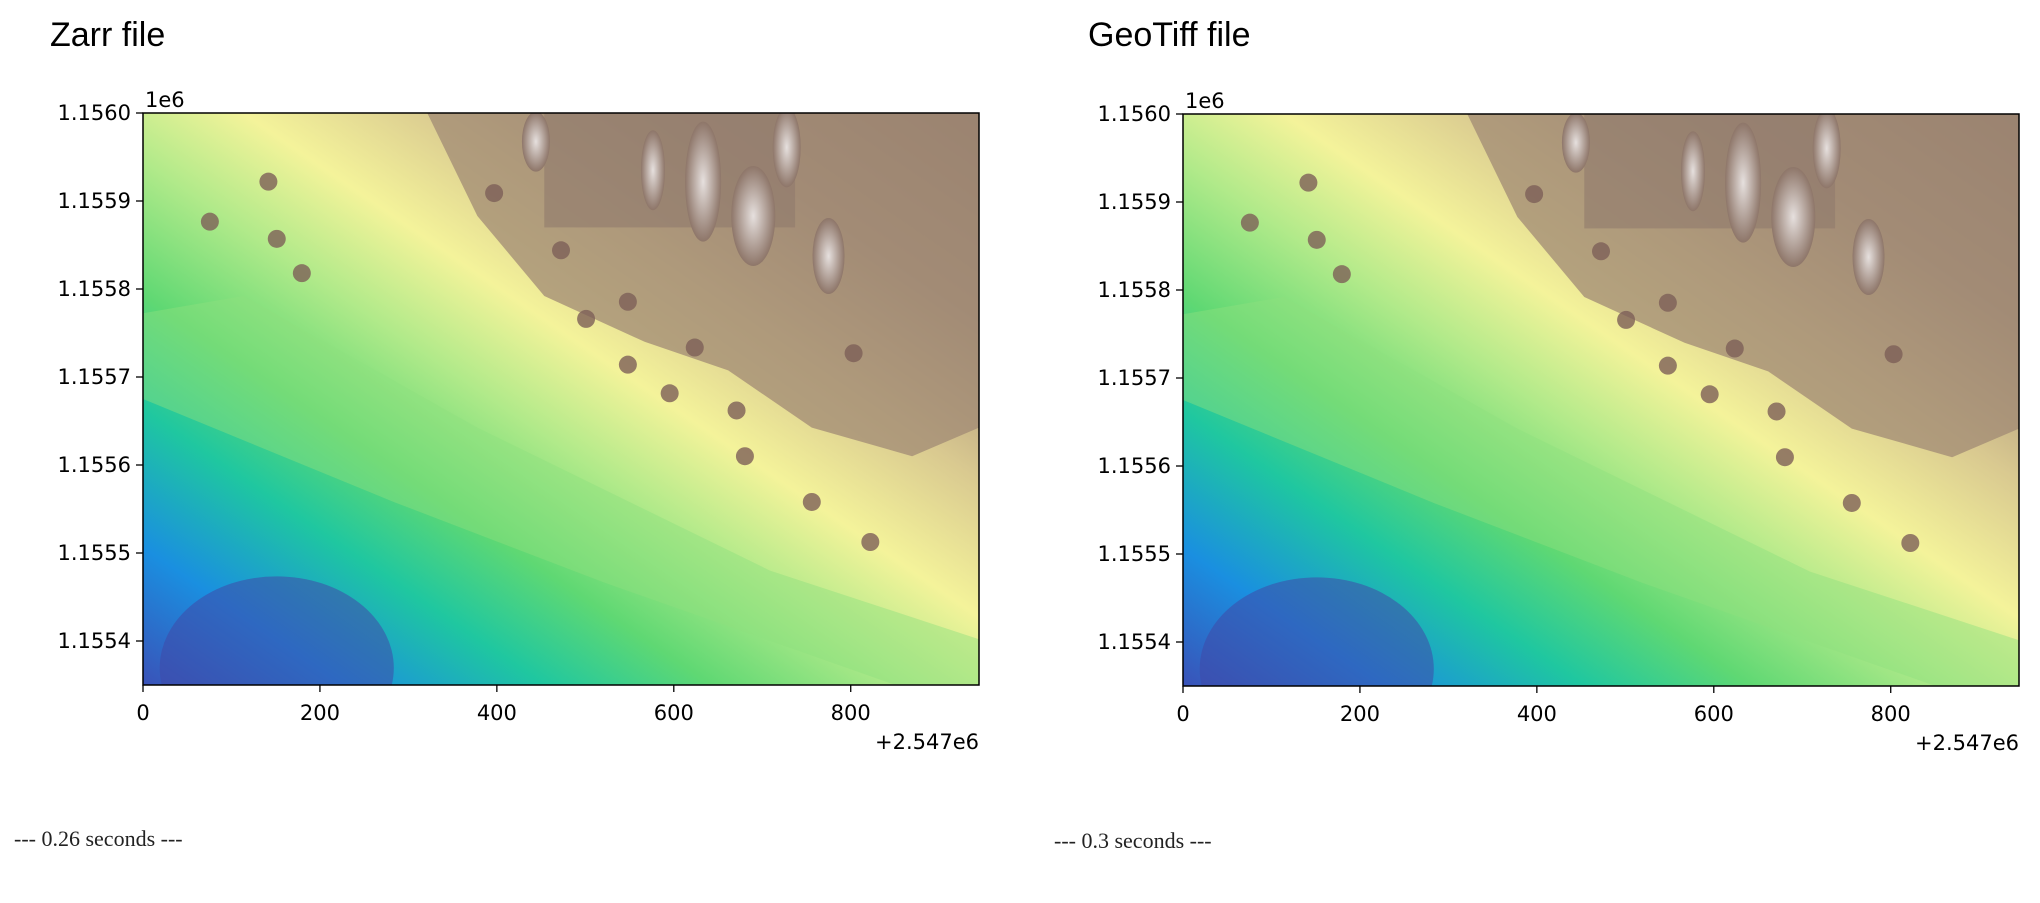  Describe the element at coordinates (98, 838) in the screenshot. I see `timing-text: --- 0.26 seconds ---` at that location.